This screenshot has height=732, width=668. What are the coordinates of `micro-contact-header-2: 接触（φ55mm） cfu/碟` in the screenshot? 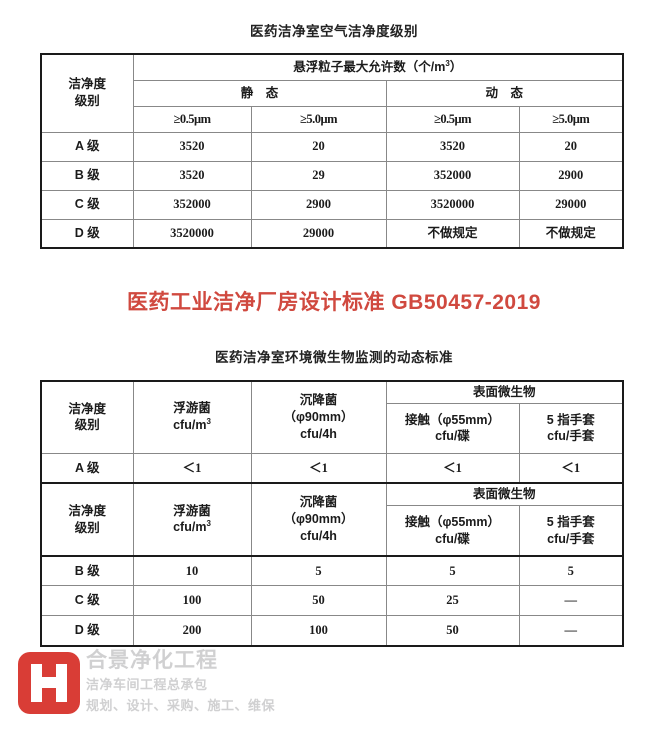 It's located at (452, 531).